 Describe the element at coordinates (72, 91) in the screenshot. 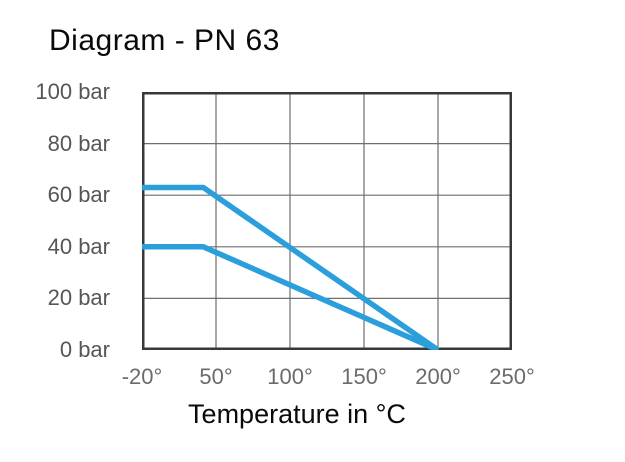

I see `y-tick-label: 100 bar` at that location.